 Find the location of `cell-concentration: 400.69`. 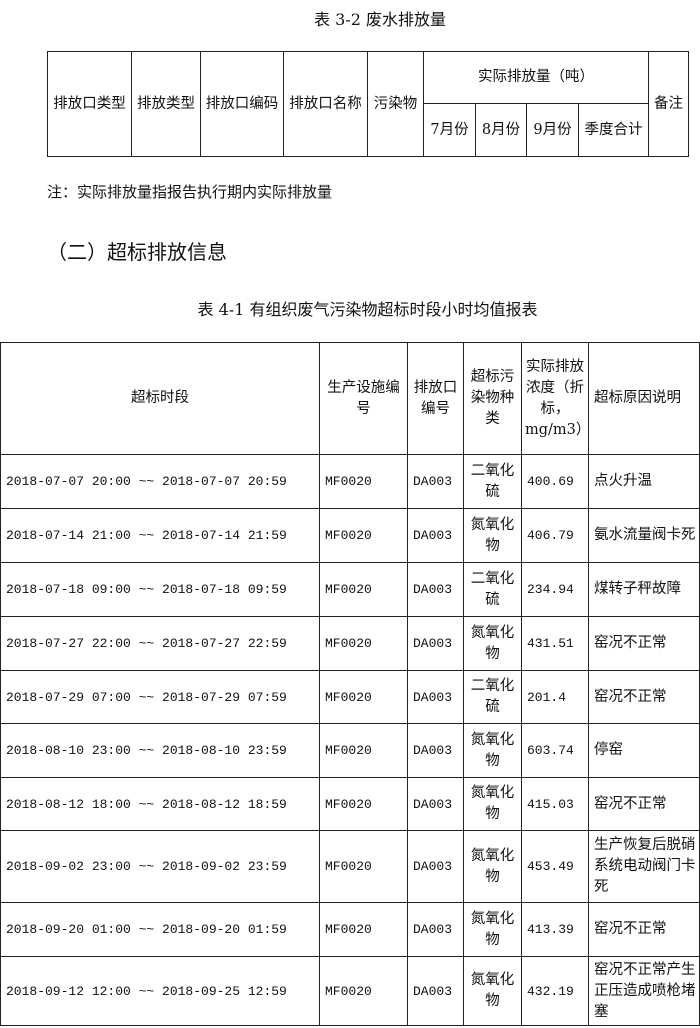

cell-concentration: 400.69 is located at coordinates (555, 481).